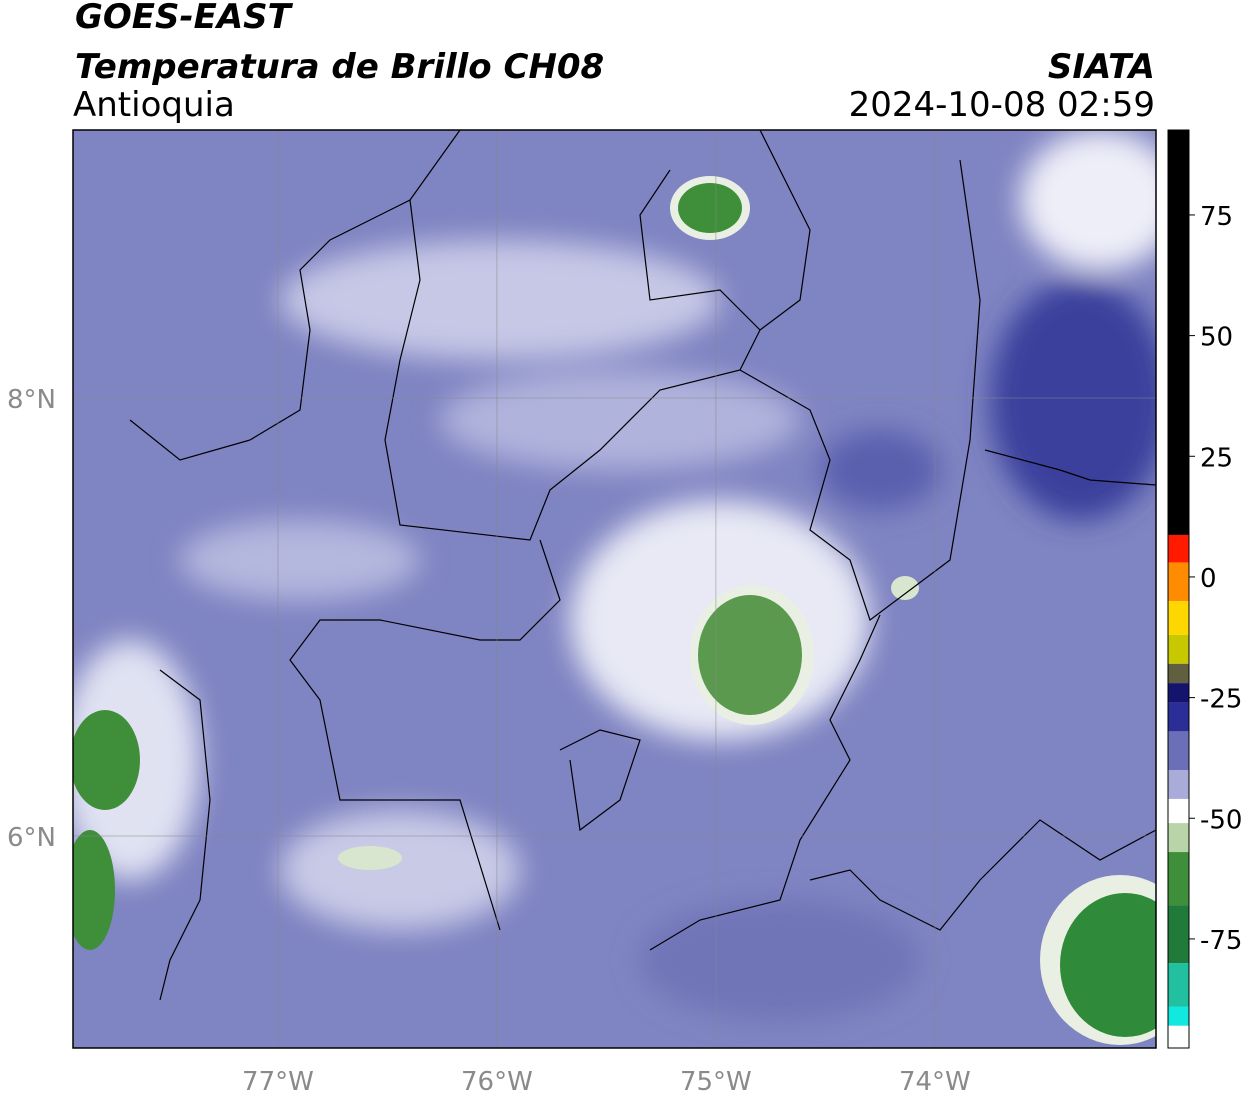  Describe the element at coordinates (339, 67) in the screenshot. I see `product: Temperatura de Brillo CH08` at that location.